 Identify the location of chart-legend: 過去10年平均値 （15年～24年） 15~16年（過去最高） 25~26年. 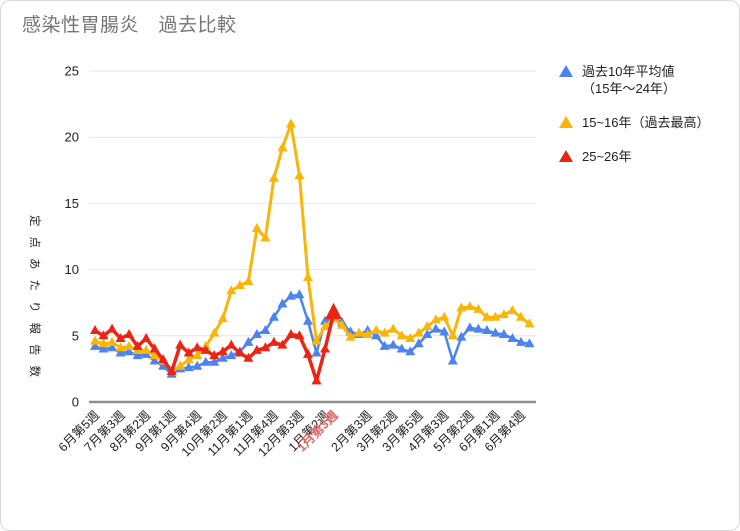
(634, 122).